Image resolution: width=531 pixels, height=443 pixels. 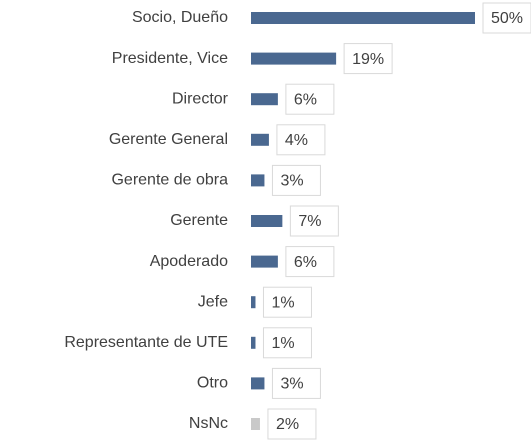 I want to click on category-label: Jefe, so click(x=213, y=301).